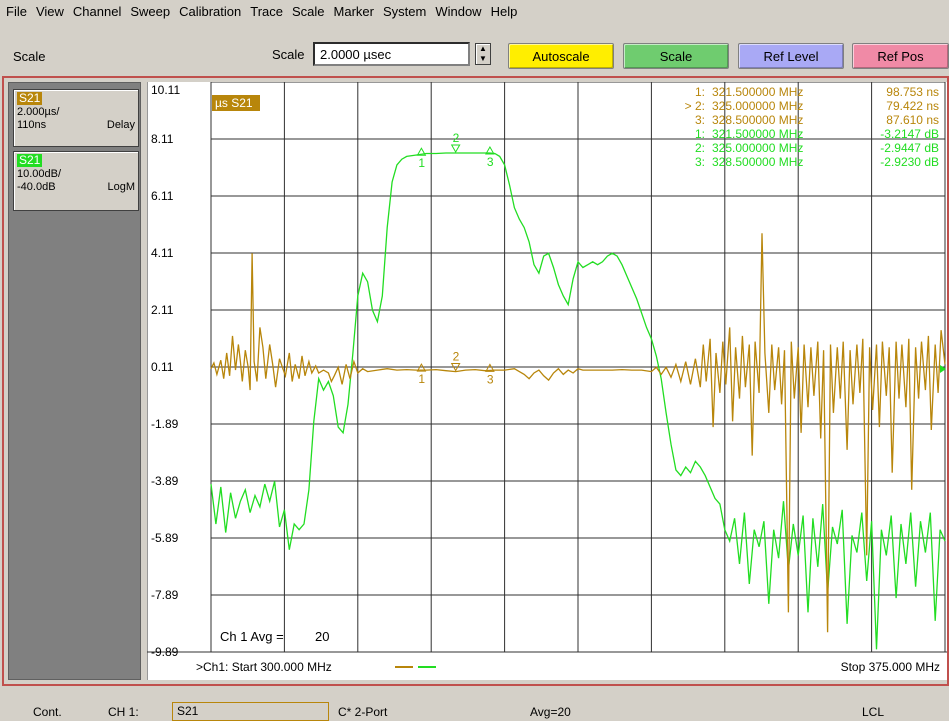 This screenshot has width=949, height=721. What do you see at coordinates (873, 712) in the screenshot?
I see `remote-local-status: LCL` at bounding box center [873, 712].